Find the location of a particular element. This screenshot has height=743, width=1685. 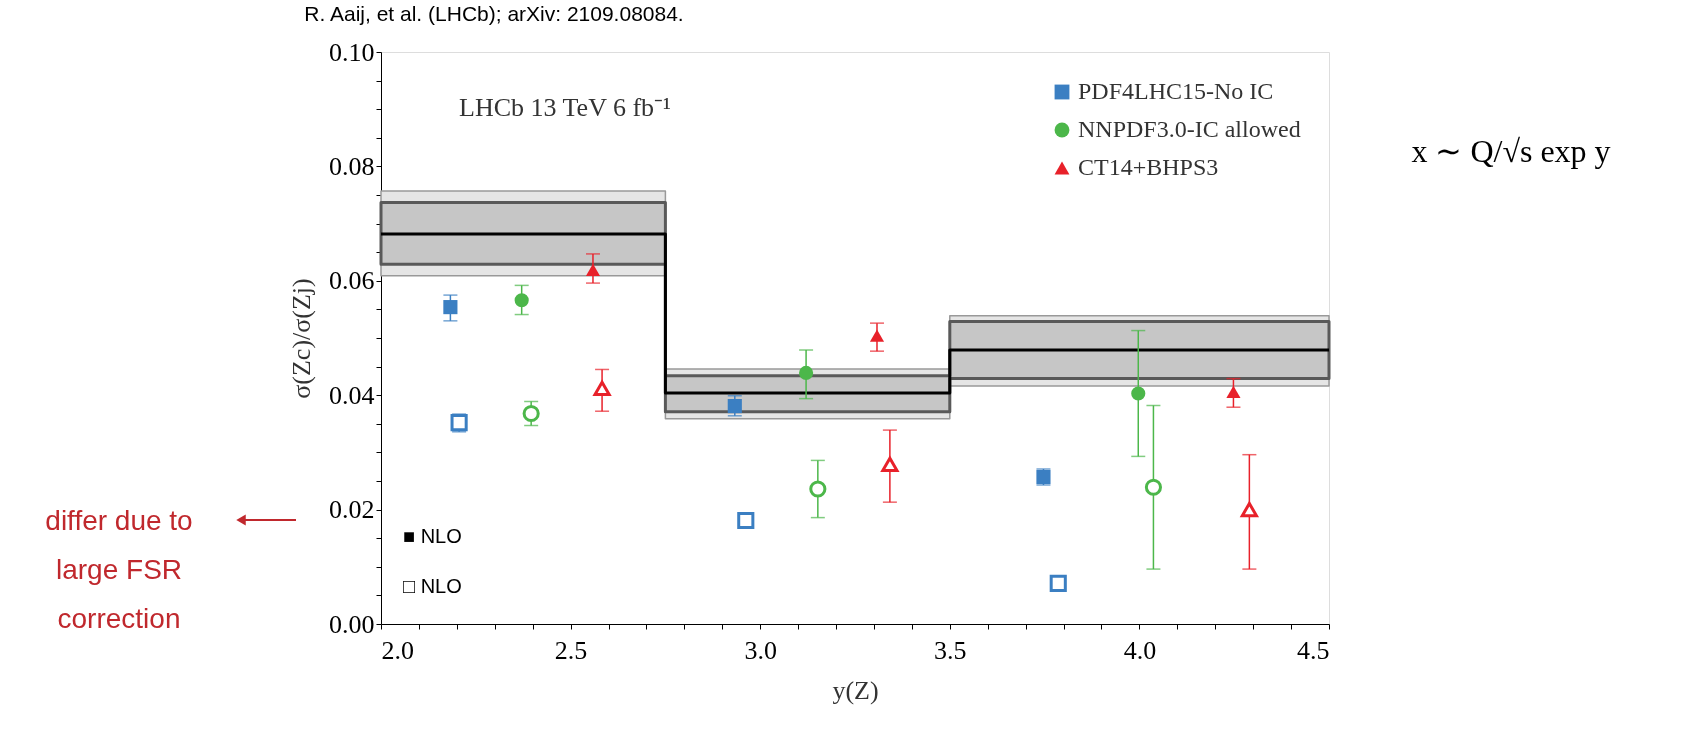

annotation: □ NLO is located at coordinates (432, 586).